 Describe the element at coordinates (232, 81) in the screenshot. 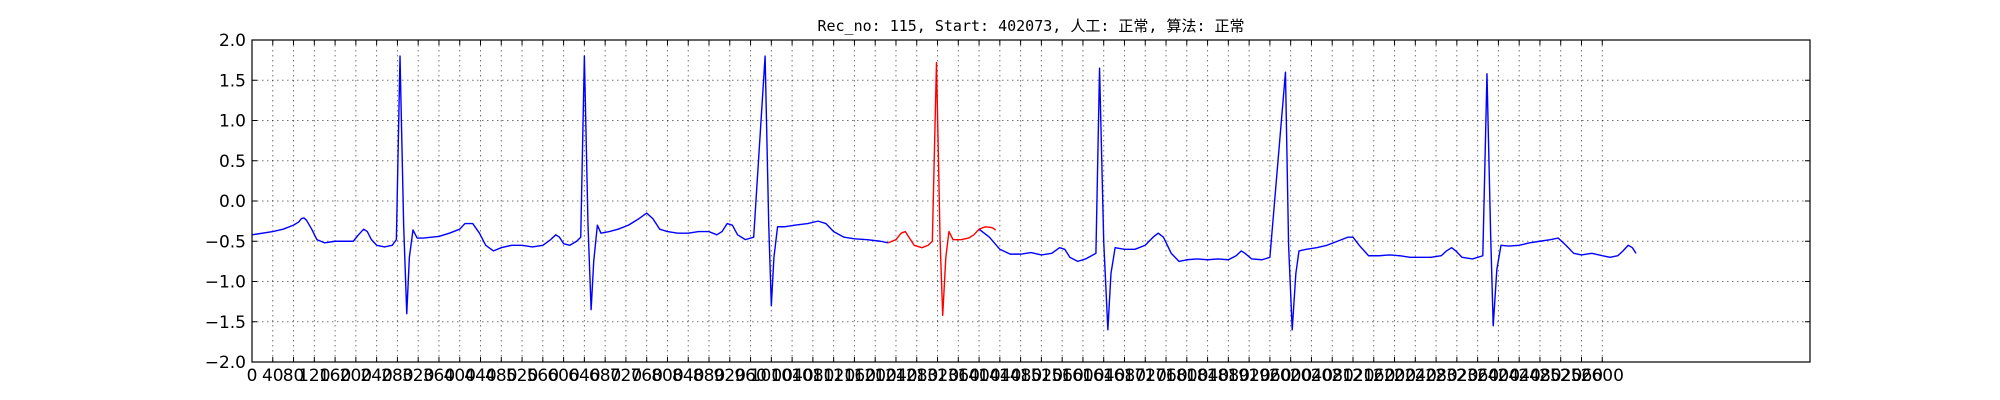

I see `y-tick-label: 1.5` at that location.